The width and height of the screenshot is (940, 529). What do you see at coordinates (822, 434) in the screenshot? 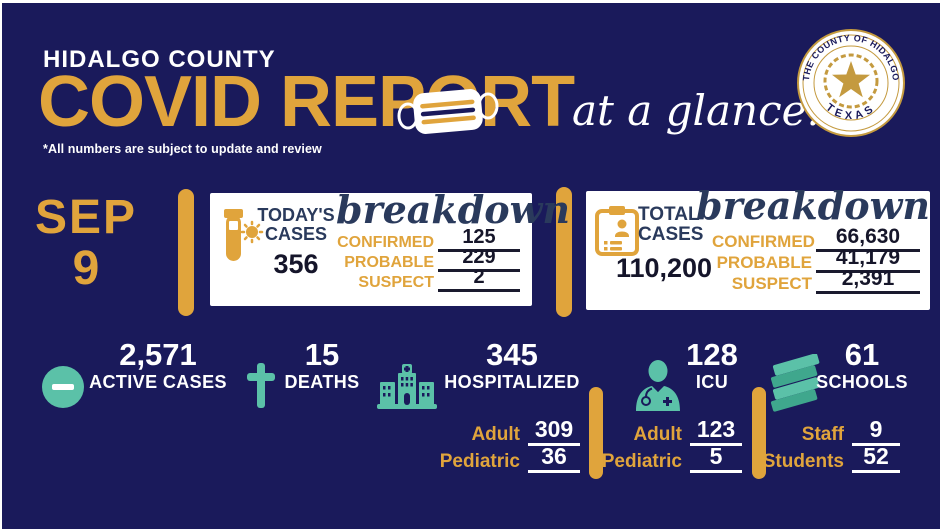
I see `sub-row-label: Staff` at bounding box center [822, 434].